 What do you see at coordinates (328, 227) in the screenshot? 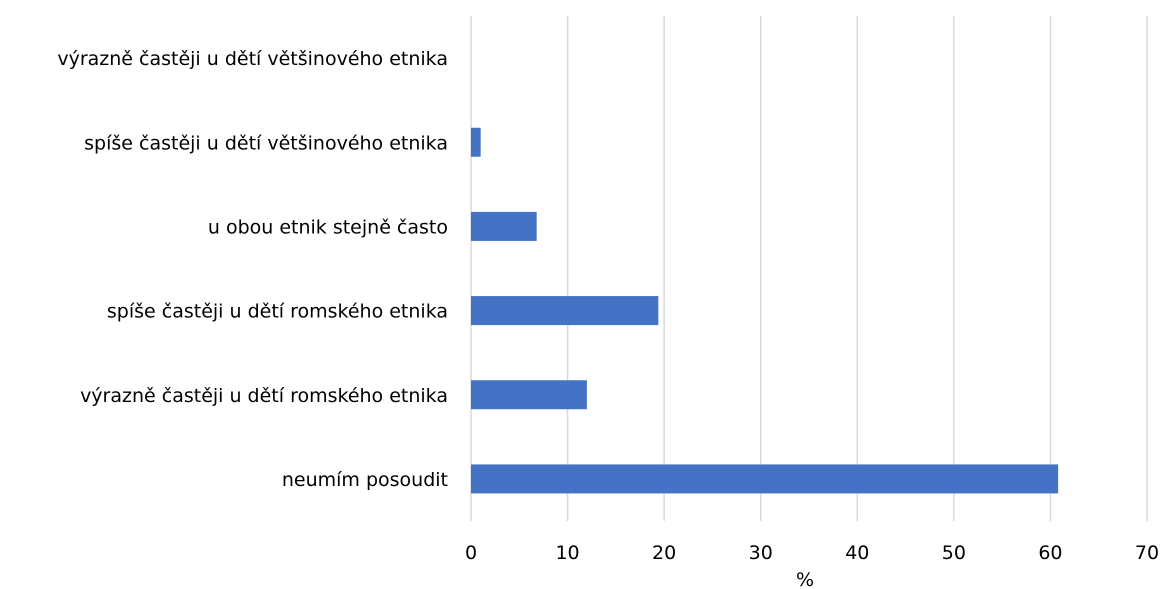
I see `category-label: u obou etnik stejně často` at bounding box center [328, 227].